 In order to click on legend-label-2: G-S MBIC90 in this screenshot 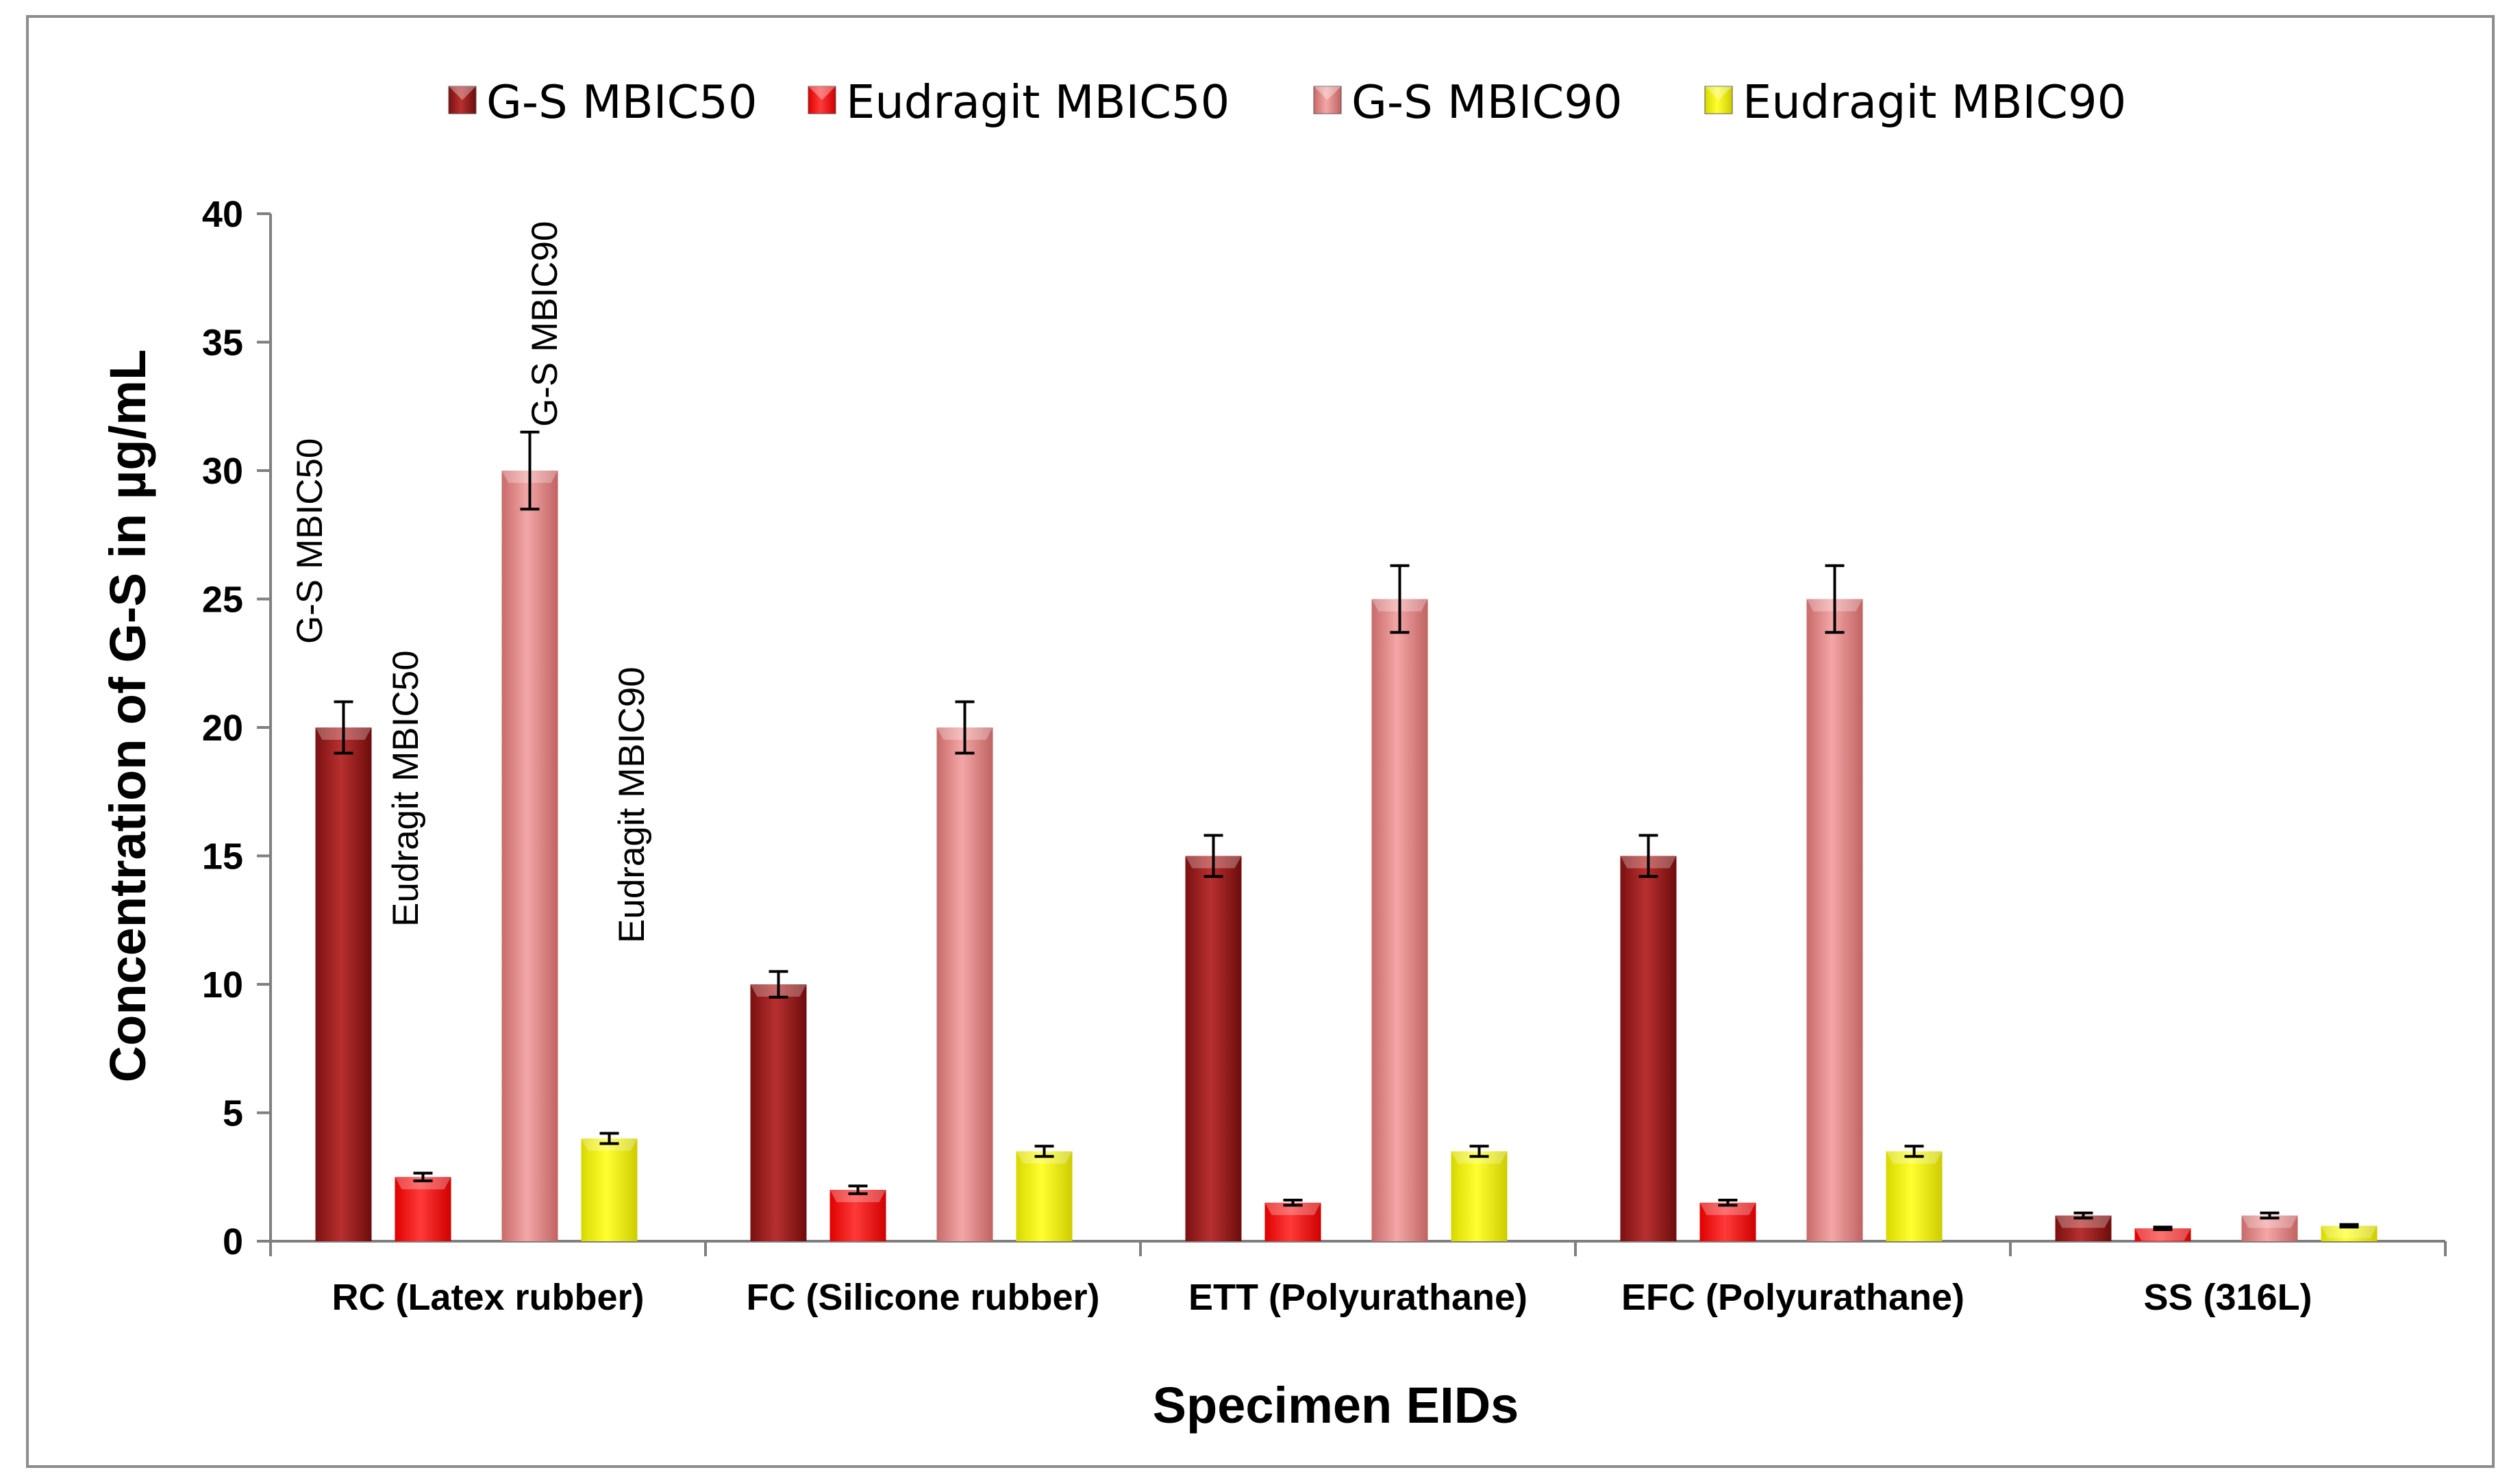, I will do `click(1487, 102)`.